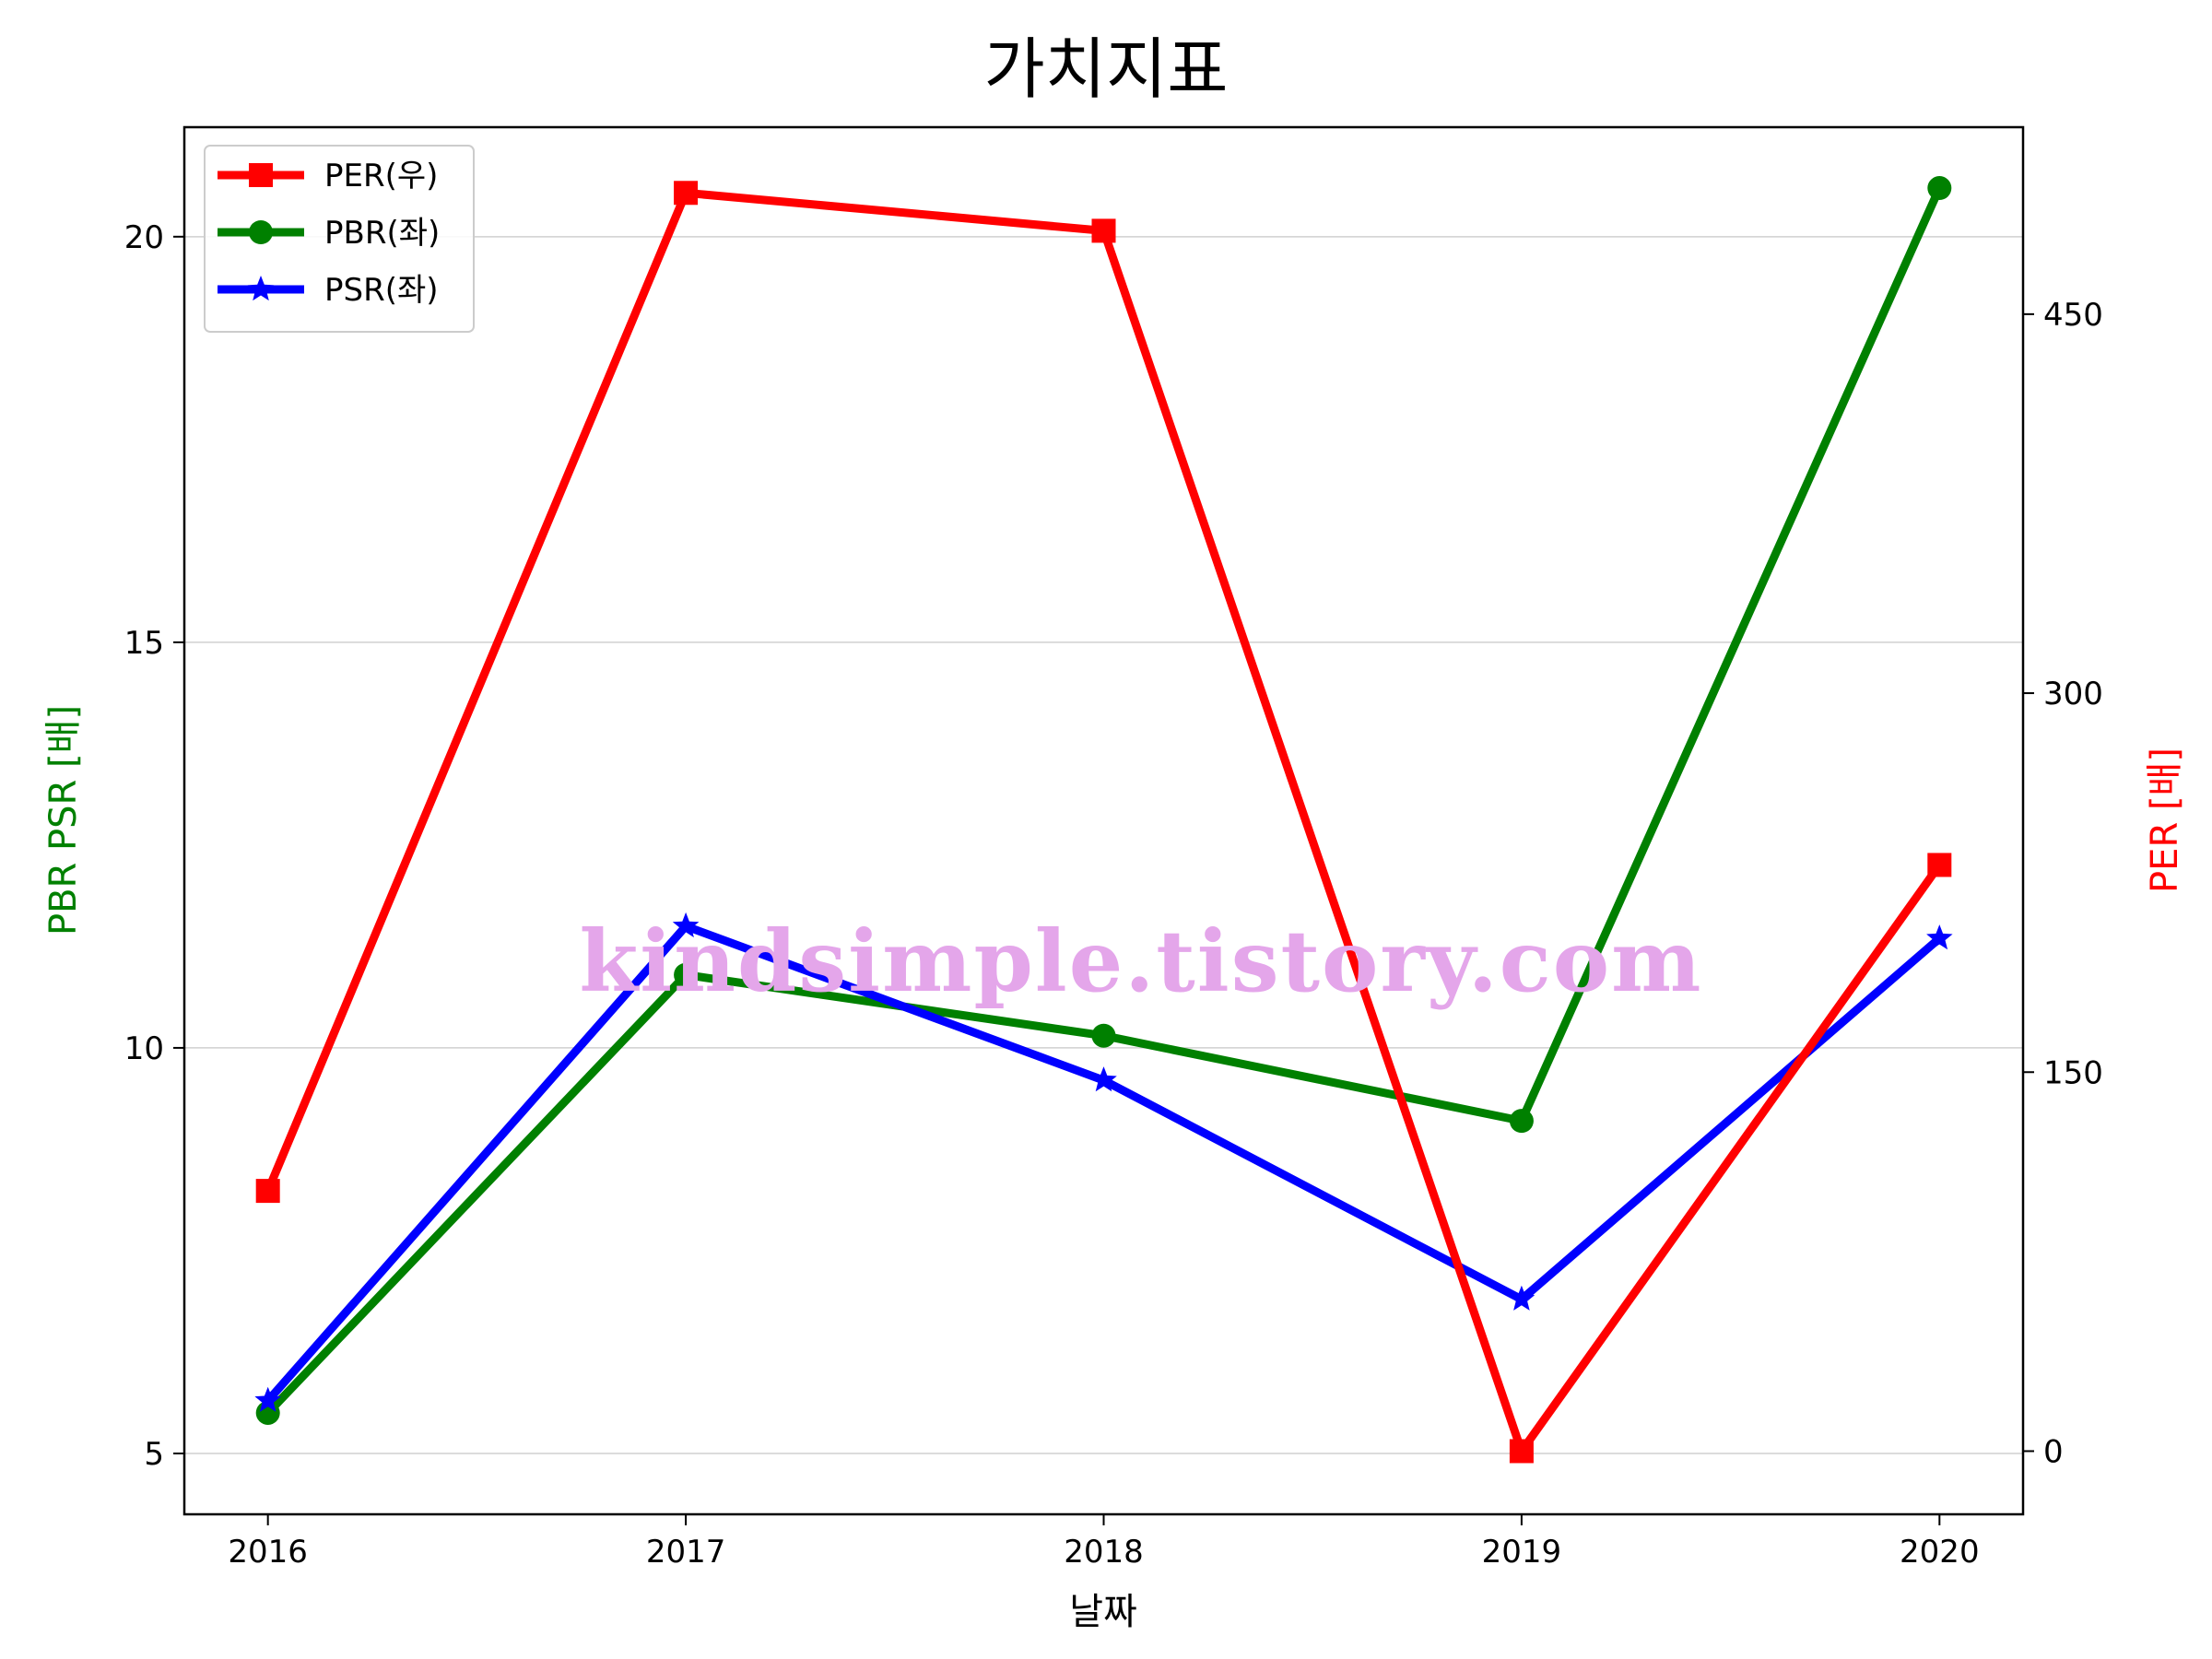 The height and width of the screenshot is (1659, 2212). What do you see at coordinates (63, 820) in the screenshot?
I see `left-y-axis-label: PBR PSR [배]` at bounding box center [63, 820].